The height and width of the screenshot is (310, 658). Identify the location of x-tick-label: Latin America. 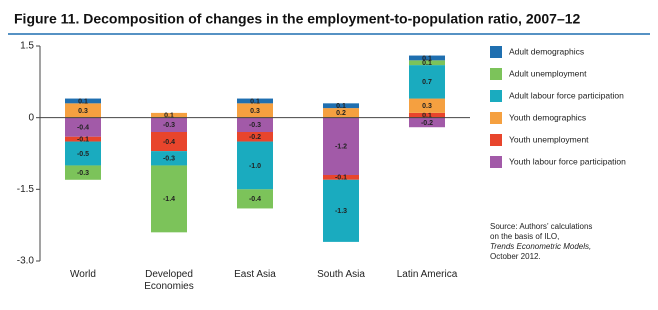
(427, 274).